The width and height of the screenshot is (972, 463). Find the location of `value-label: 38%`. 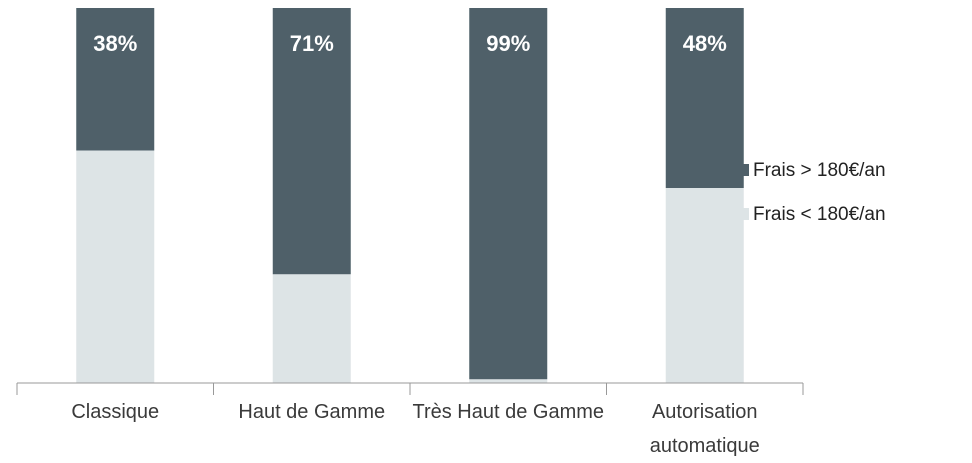

value-label: 38% is located at coordinates (115, 43).